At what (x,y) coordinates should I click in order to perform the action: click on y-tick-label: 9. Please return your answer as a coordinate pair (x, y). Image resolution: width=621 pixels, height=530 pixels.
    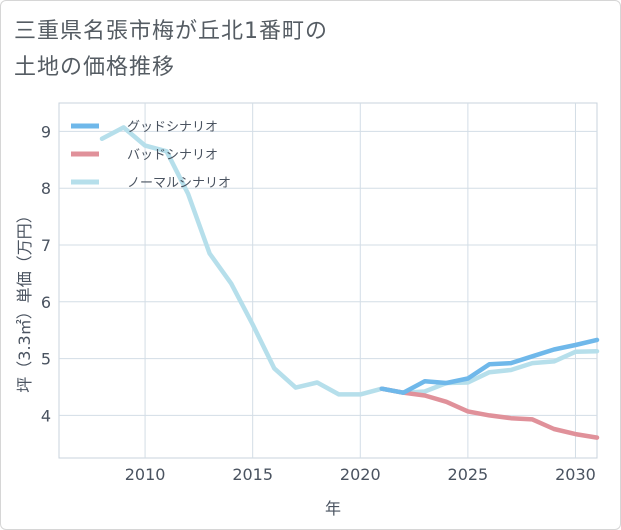
    Looking at the image, I should click on (46, 131).